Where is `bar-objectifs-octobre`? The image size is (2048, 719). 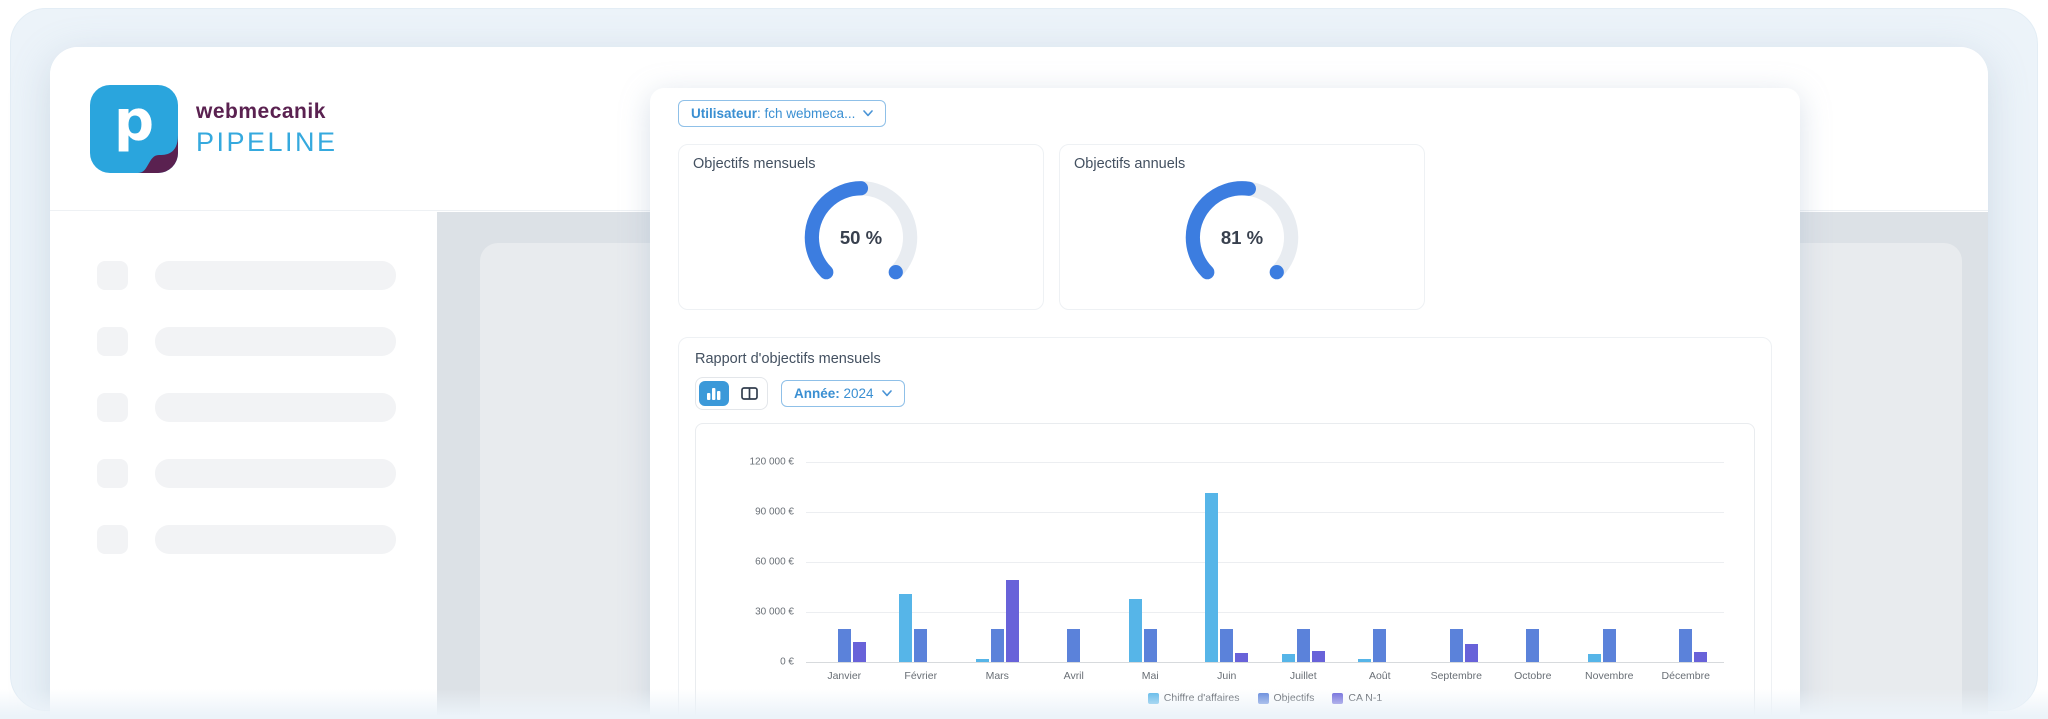
bar-objectifs-octobre is located at coordinates (1533, 645).